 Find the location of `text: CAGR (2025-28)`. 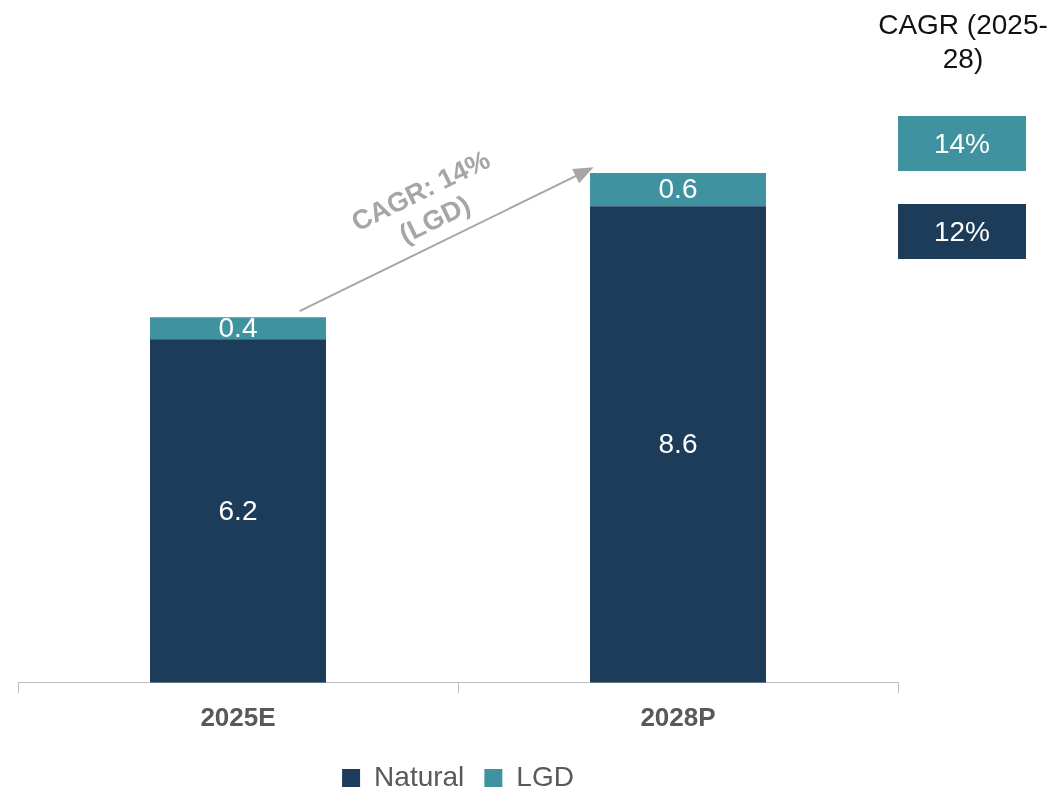

text: CAGR (2025-28) is located at coordinates (963, 42).